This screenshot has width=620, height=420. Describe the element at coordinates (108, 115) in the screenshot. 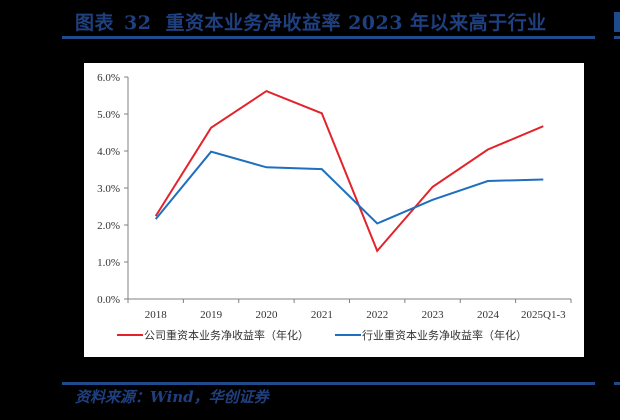

I see `y-tick-label: 5.0%` at that location.